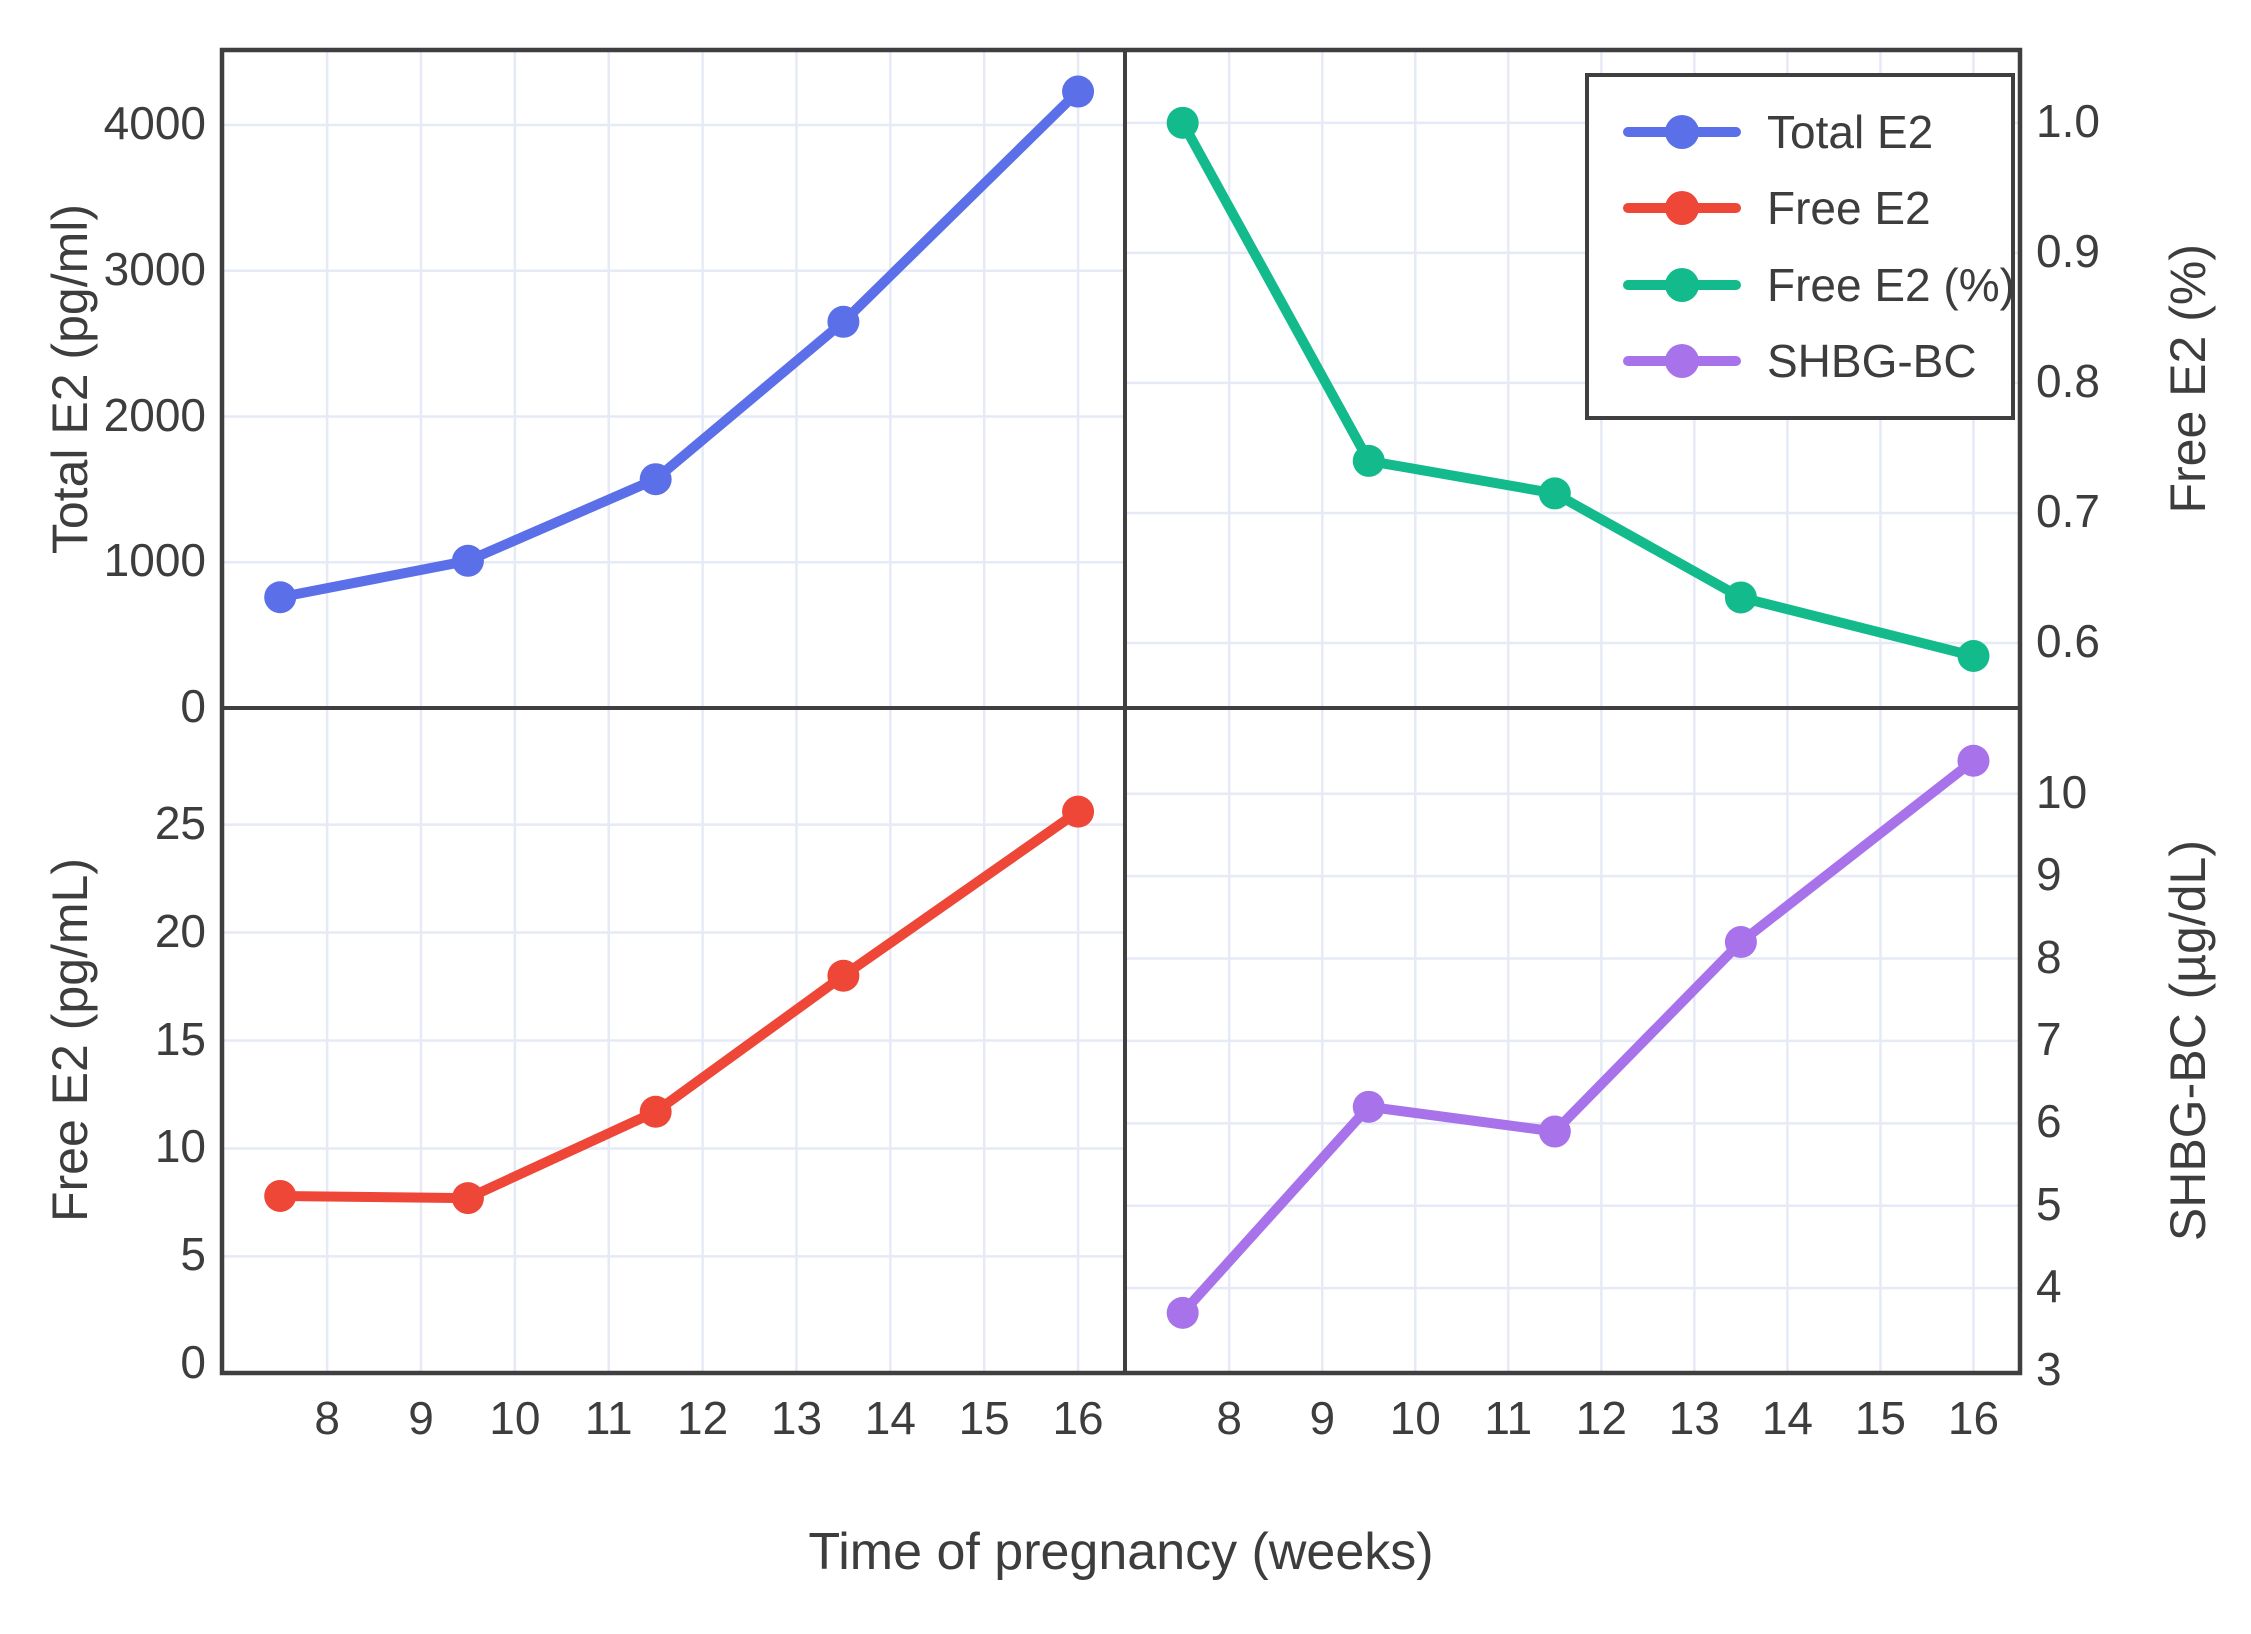  What do you see at coordinates (193, 1362) in the screenshot?
I see `y-tick-label-bottom-left: 0` at bounding box center [193, 1362].